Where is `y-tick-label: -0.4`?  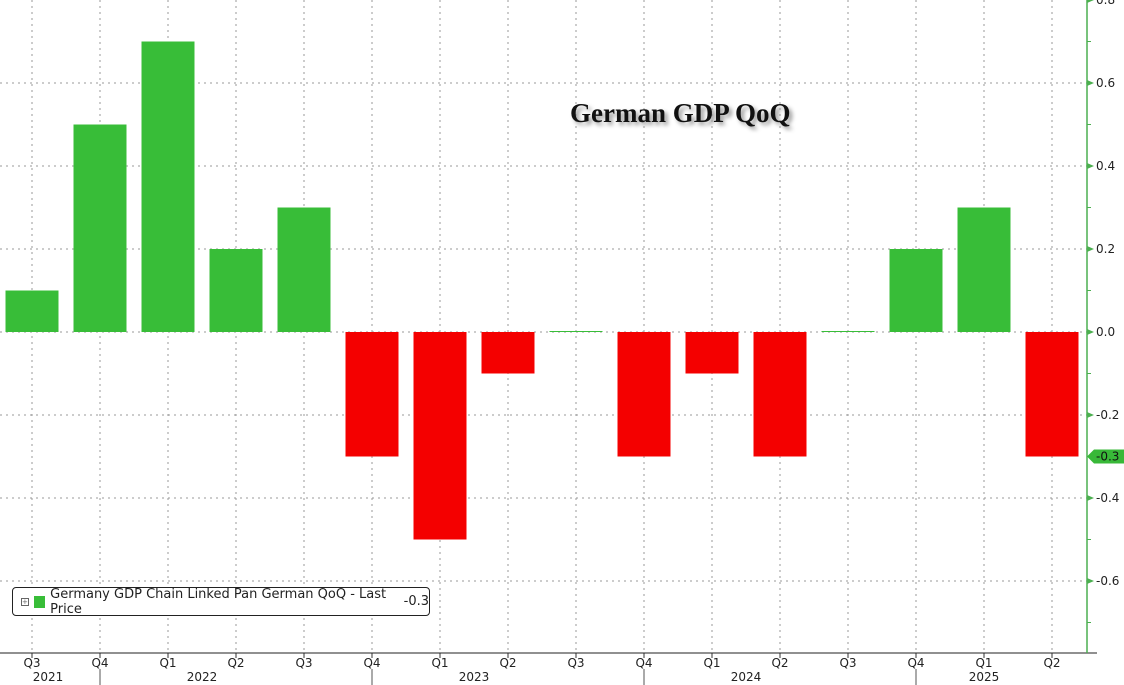 y-tick-label: -0.4 is located at coordinates (1107, 498).